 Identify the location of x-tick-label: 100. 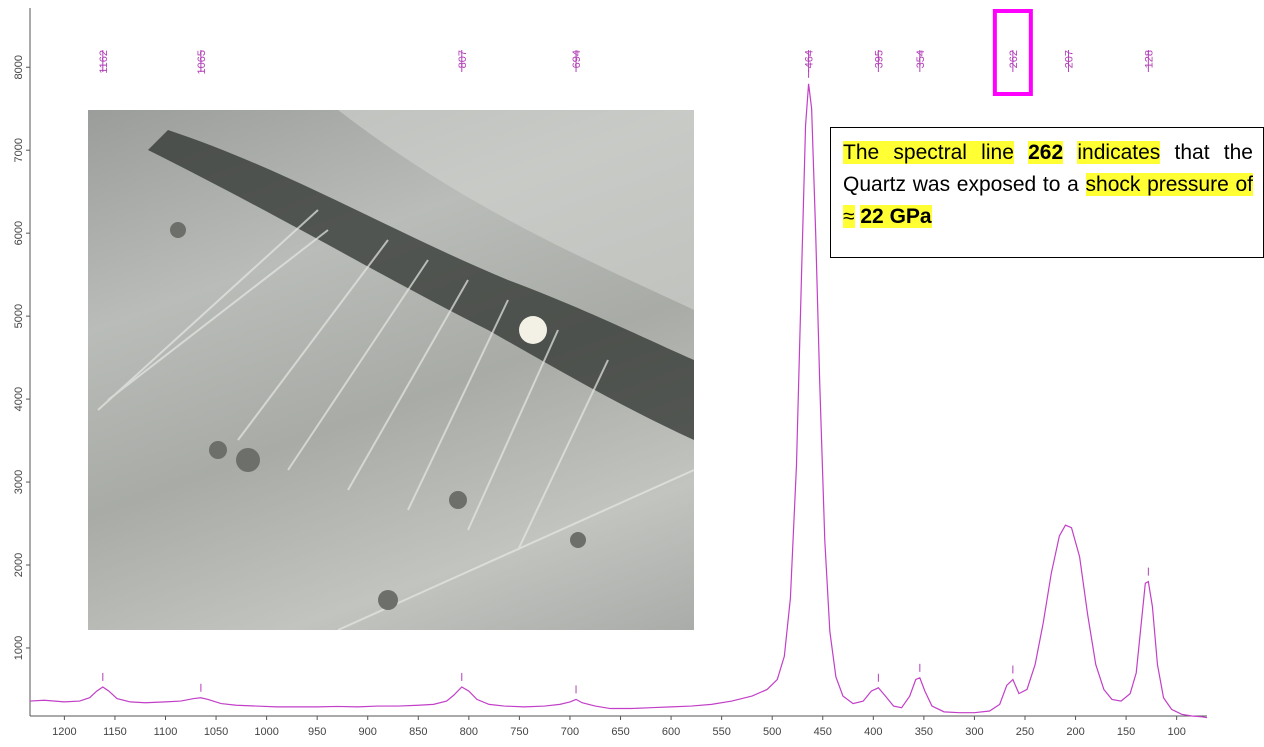
(1176, 732).